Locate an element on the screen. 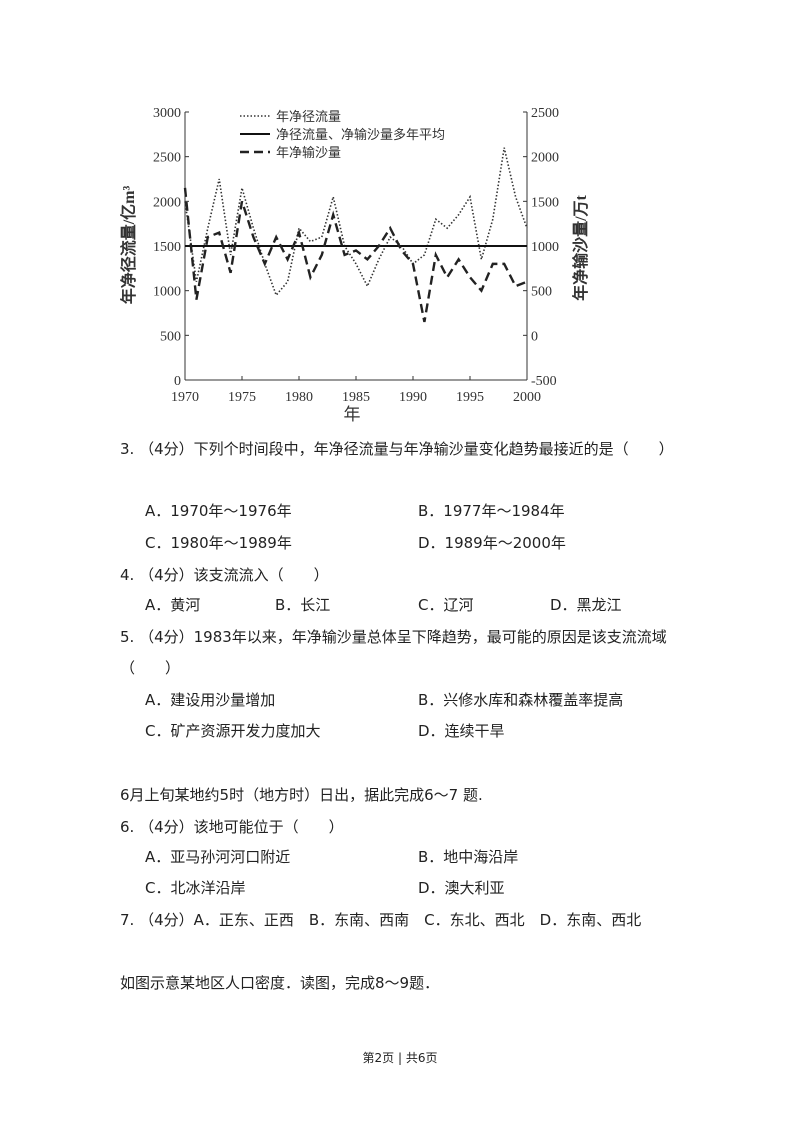  legend-label: 年净径流量 is located at coordinates (308, 117).